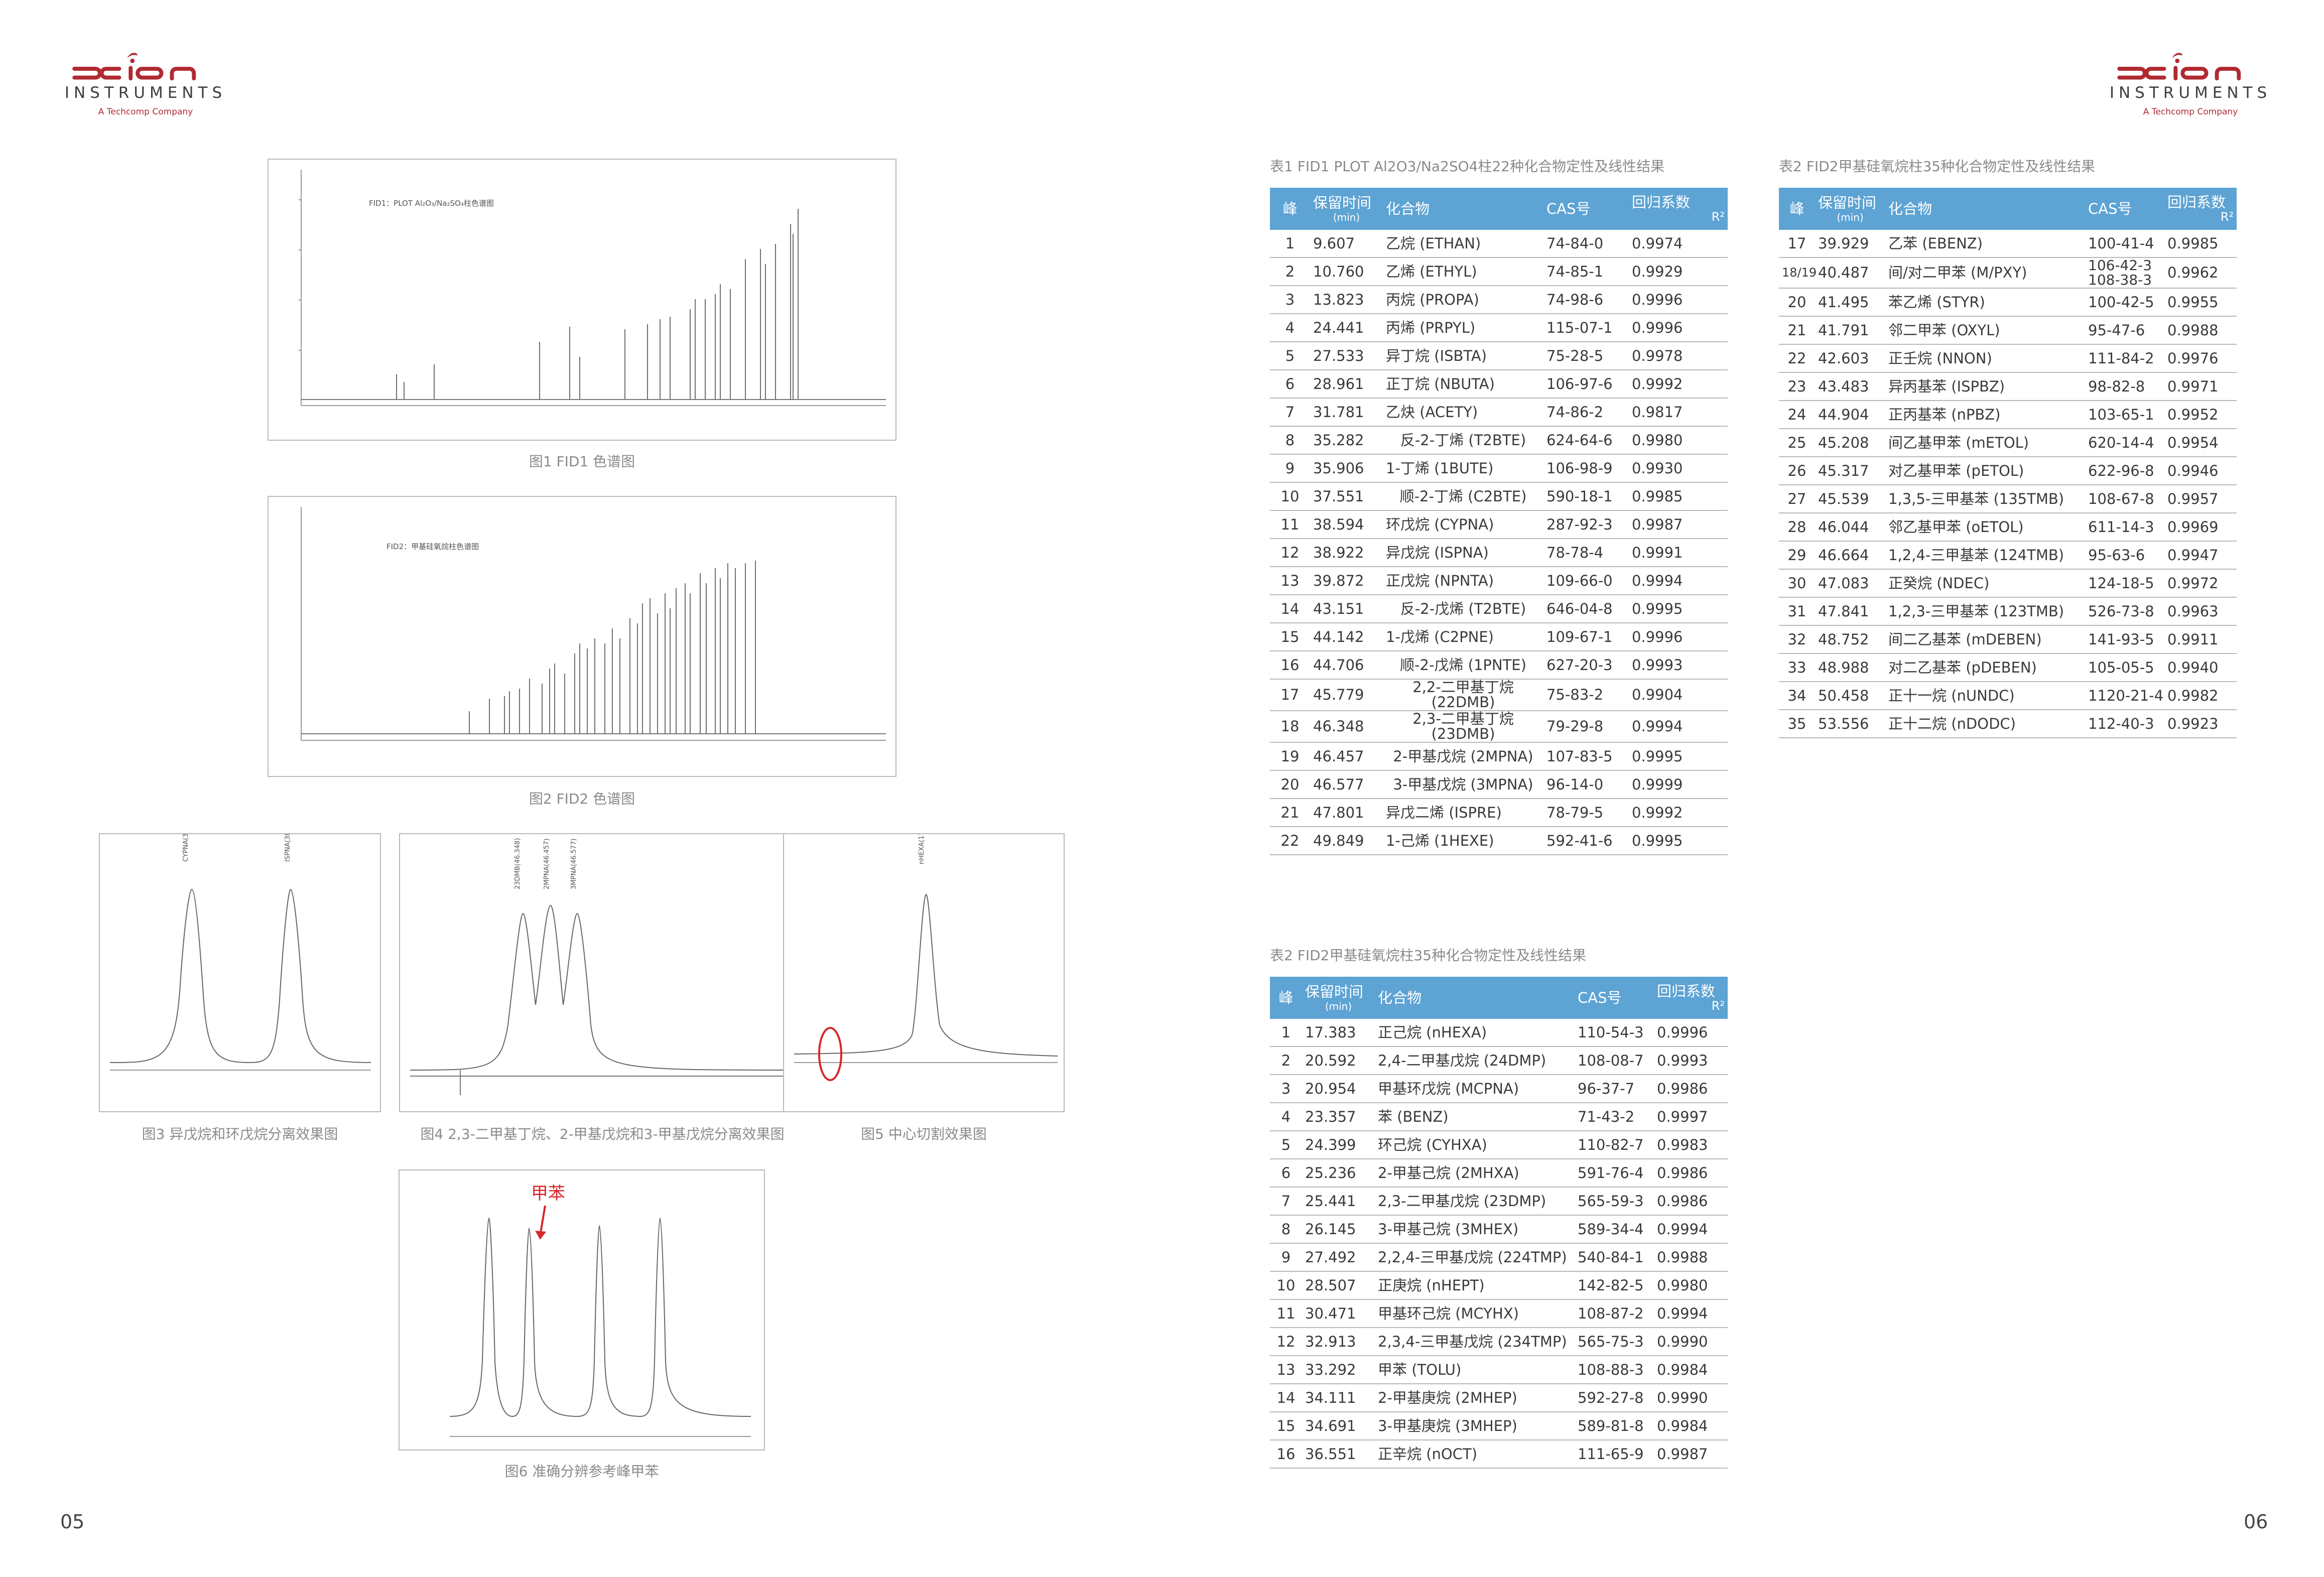  Describe the element at coordinates (2196, 202) in the screenshot. I see `col-r2-label: 回归系数` at that location.